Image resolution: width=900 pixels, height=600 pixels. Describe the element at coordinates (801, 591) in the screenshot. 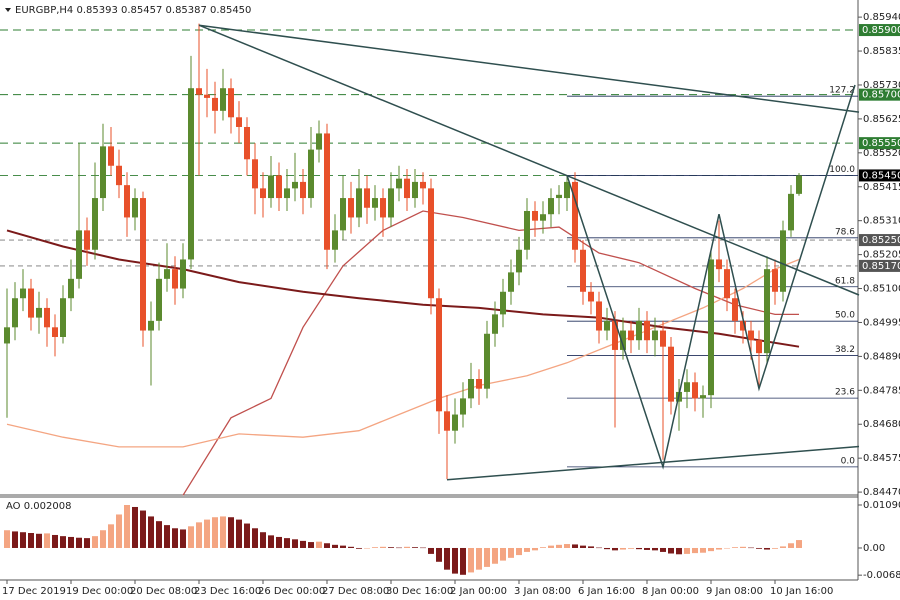

I see `x-tick-label: 10 Jan 16:00` at that location.